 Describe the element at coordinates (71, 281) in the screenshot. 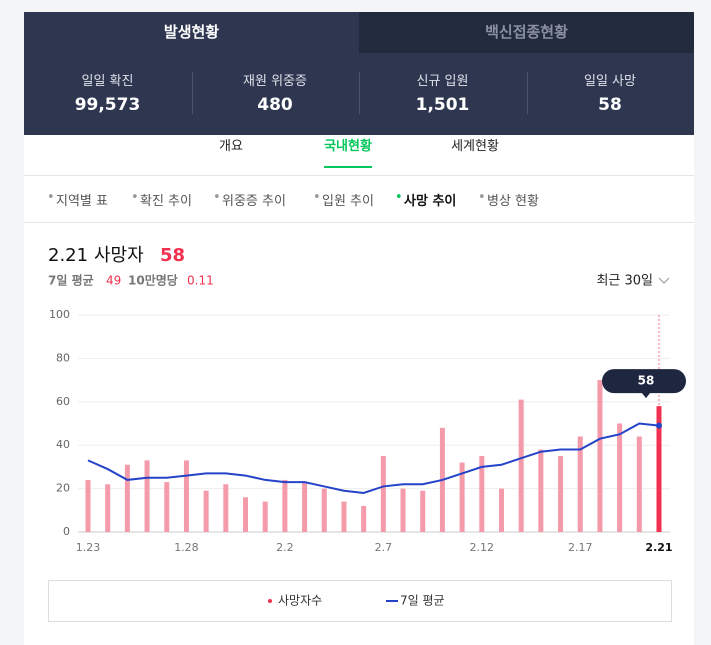

I see `avg-label: 7일 평균` at that location.